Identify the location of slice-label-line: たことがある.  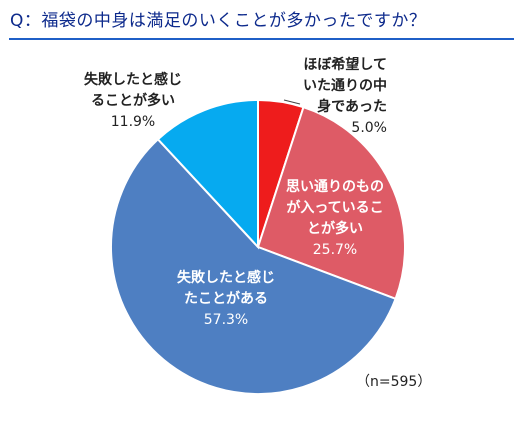
(226, 298).